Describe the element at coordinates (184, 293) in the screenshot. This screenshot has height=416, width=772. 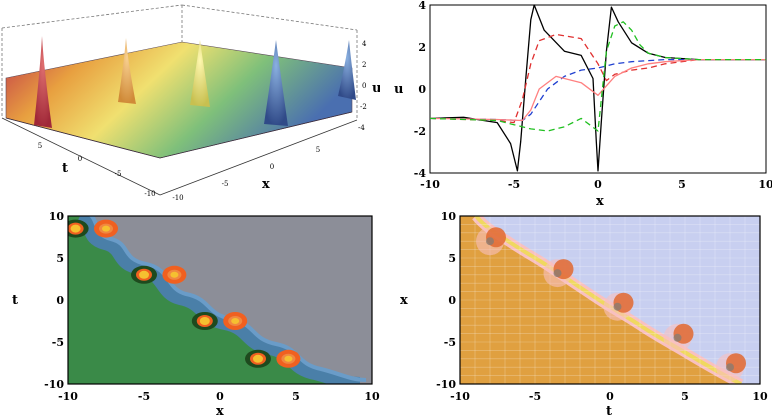
I see `contour-peaks` at that location.